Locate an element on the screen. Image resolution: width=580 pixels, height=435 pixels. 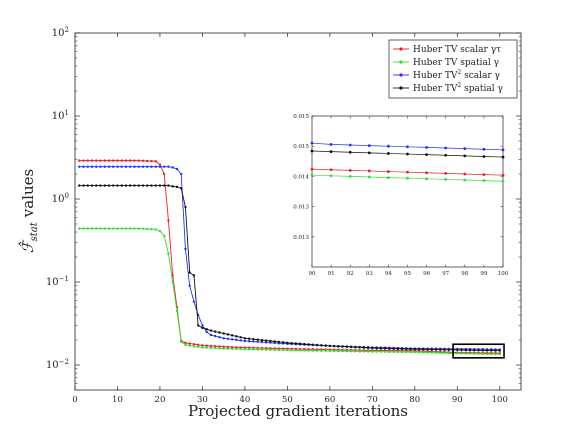
x-tick-label: 30 is located at coordinates (202, 400).